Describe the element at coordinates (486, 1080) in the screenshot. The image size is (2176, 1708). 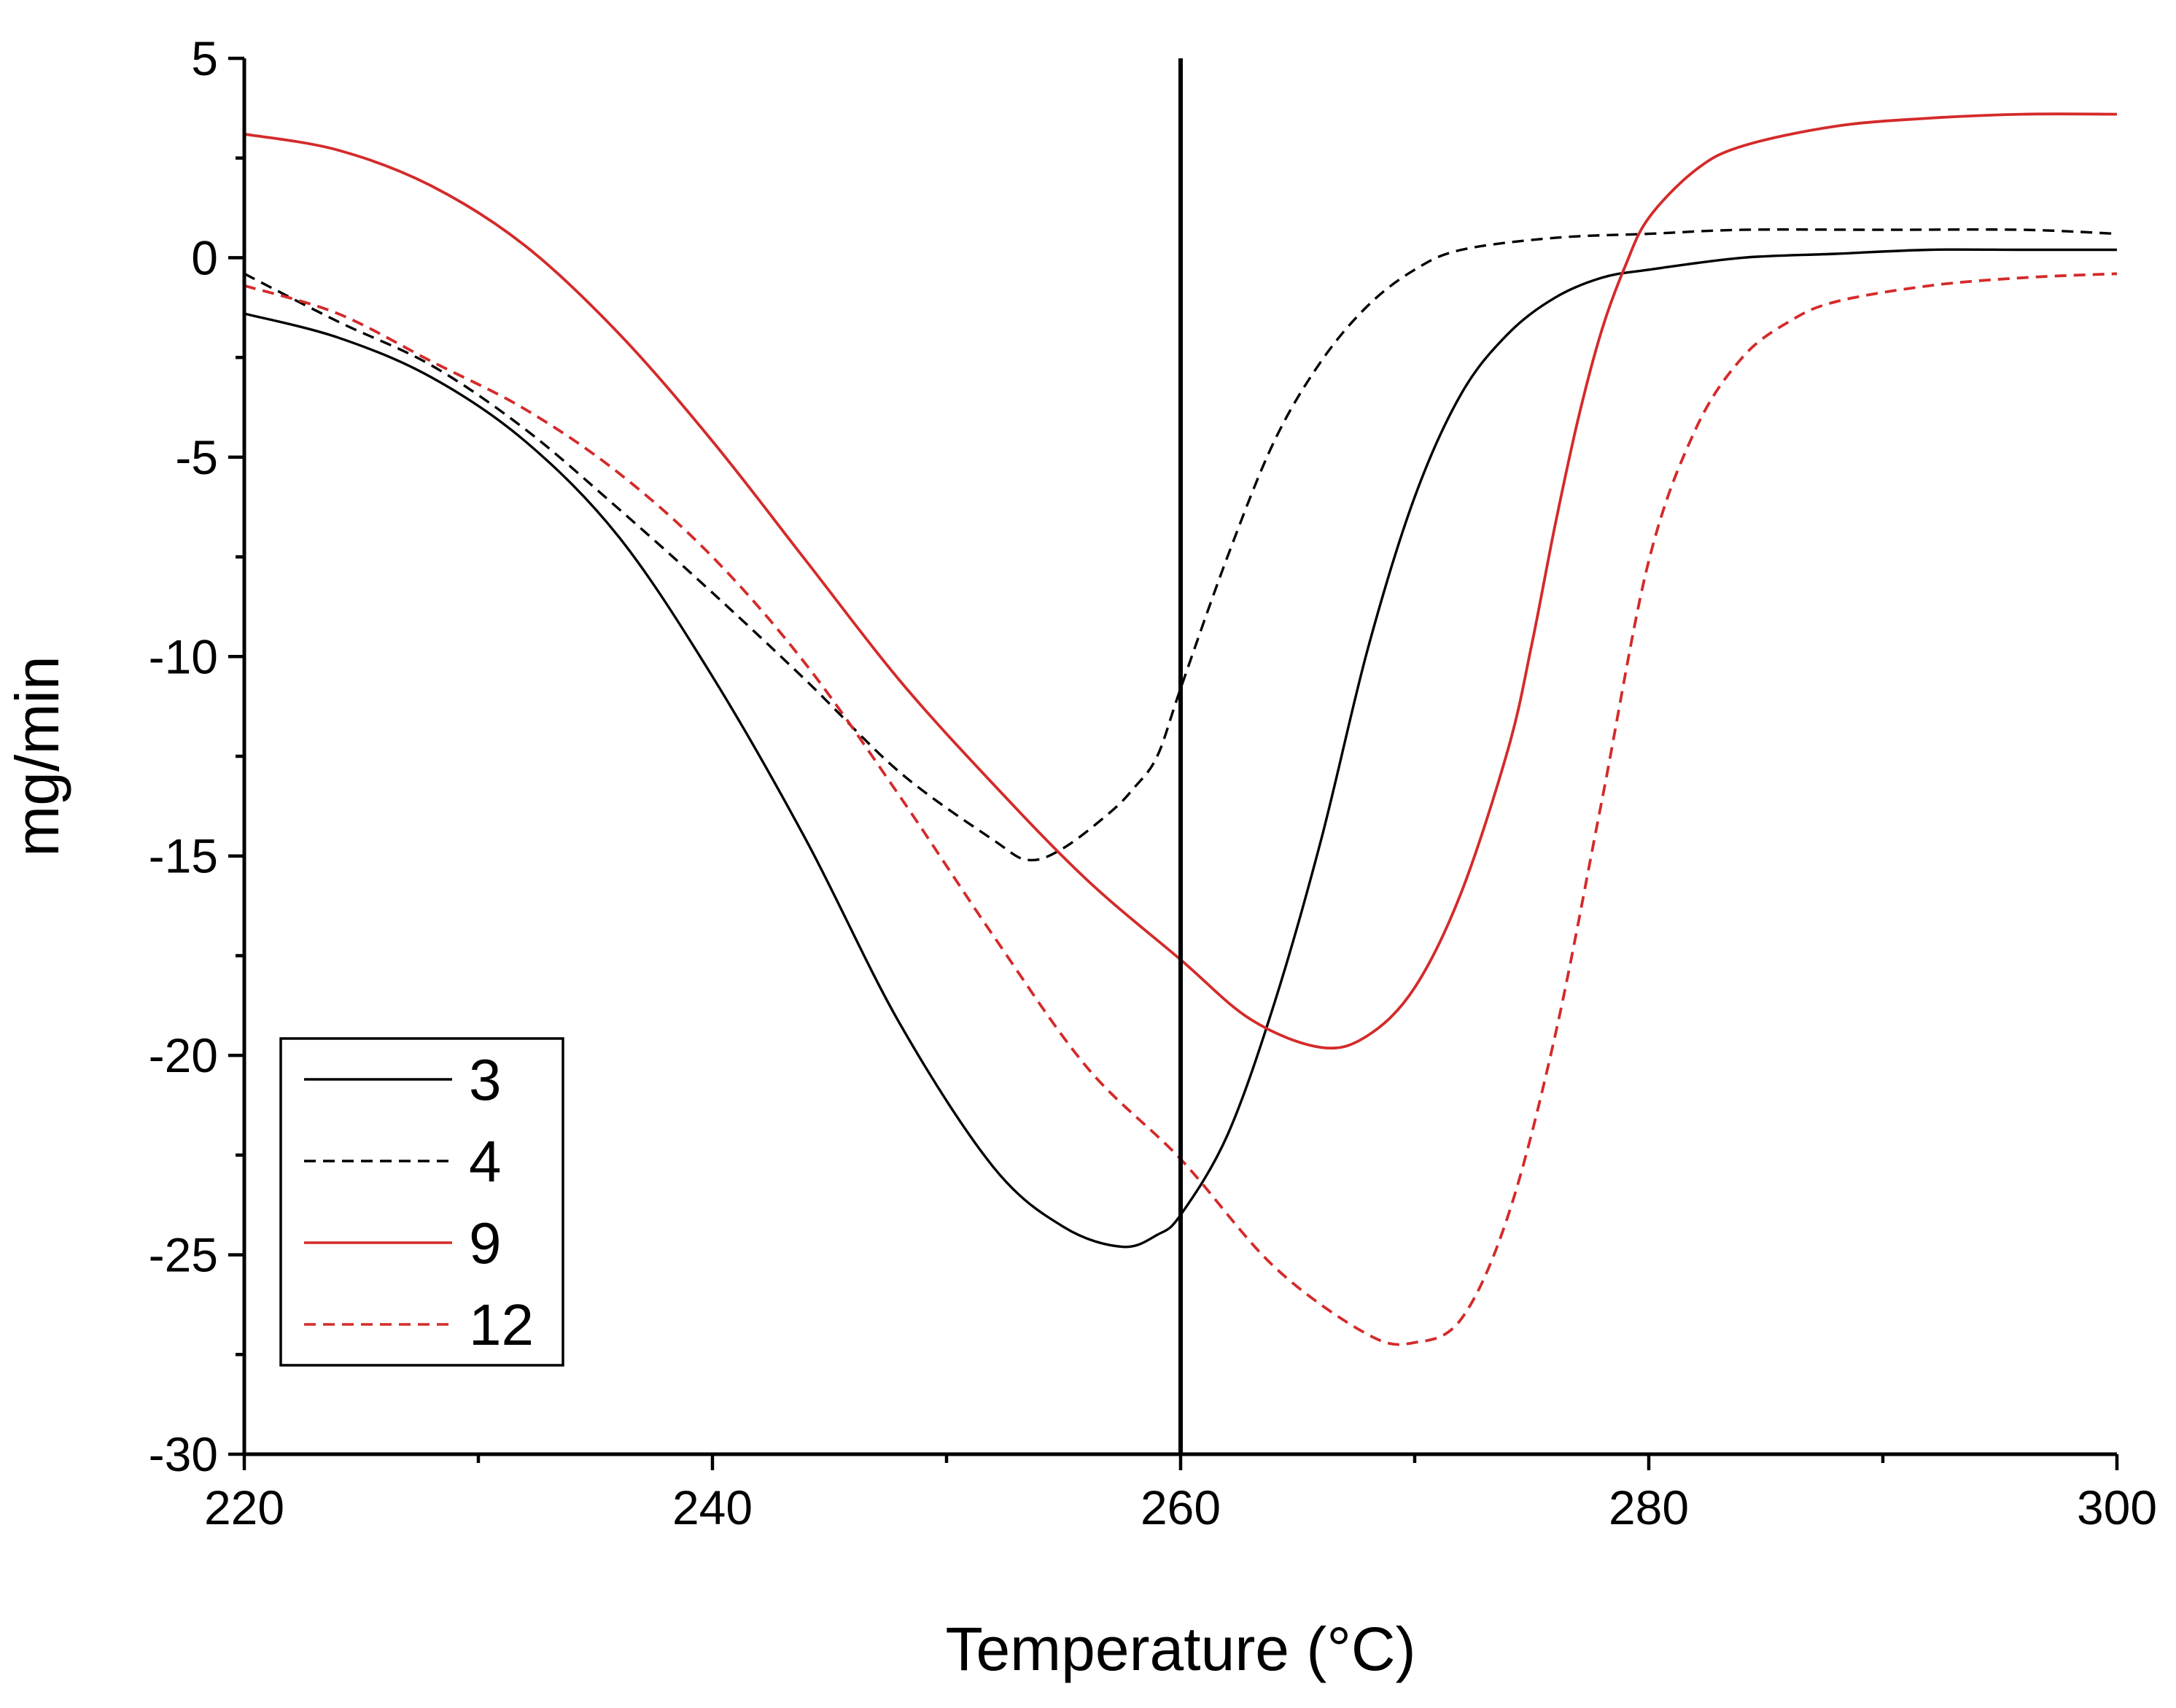
I see `legend-label-3: 3` at that location.